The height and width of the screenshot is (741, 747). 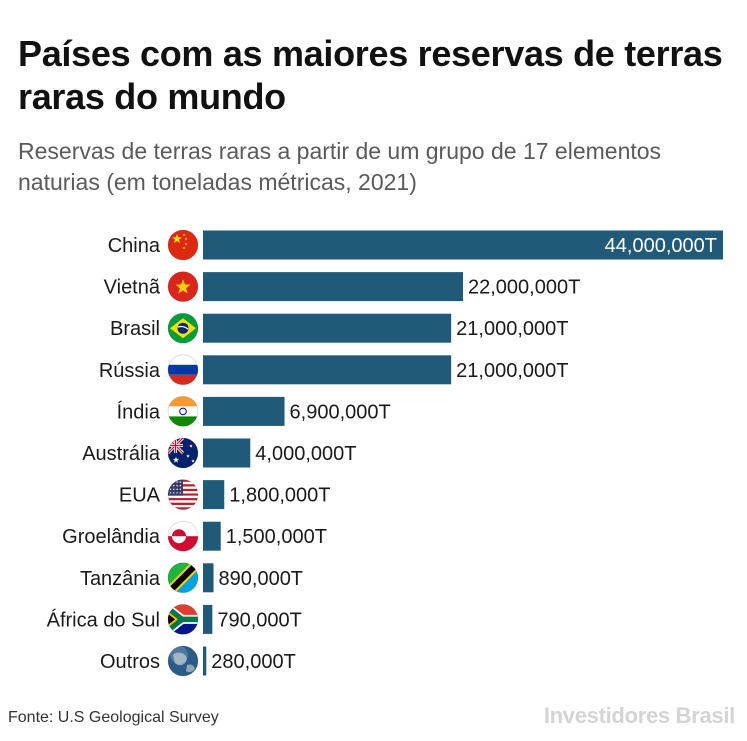 What do you see at coordinates (183, 578) in the screenshot?
I see `tanzania-flag-icon` at bounding box center [183, 578].